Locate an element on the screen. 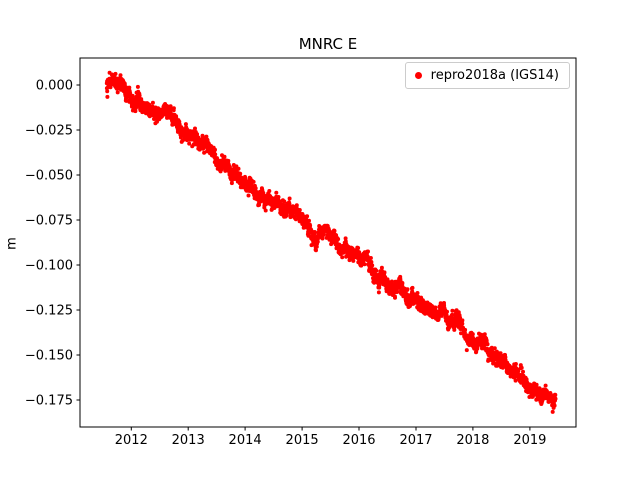  y-tick-label: −0.075 is located at coordinates (49, 221).